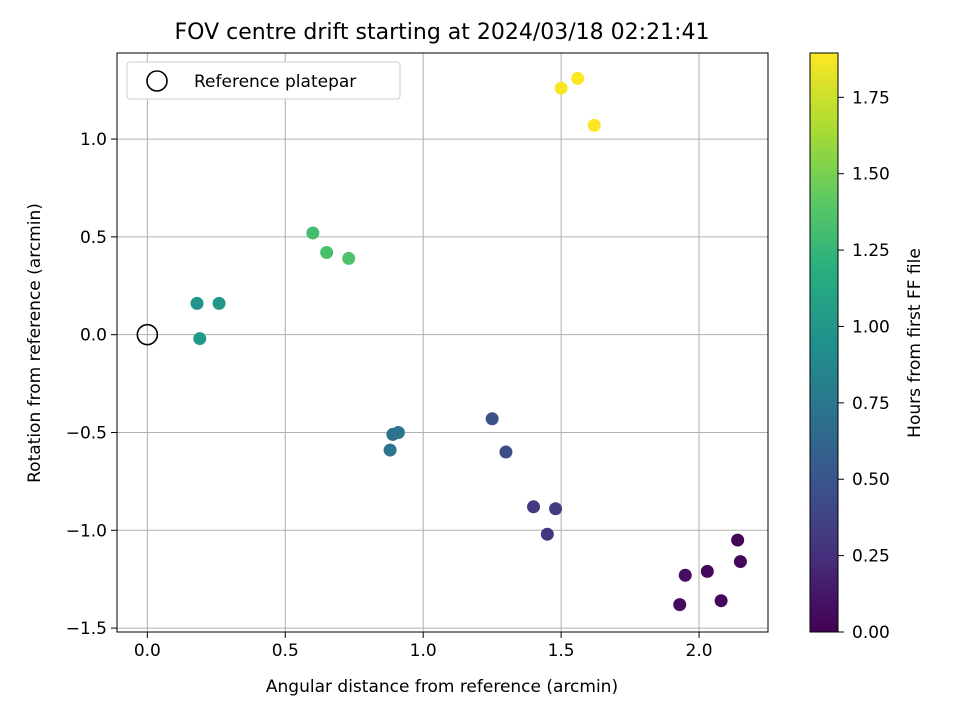 The width and height of the screenshot is (960, 720). I want to click on legend-box, so click(263, 80).